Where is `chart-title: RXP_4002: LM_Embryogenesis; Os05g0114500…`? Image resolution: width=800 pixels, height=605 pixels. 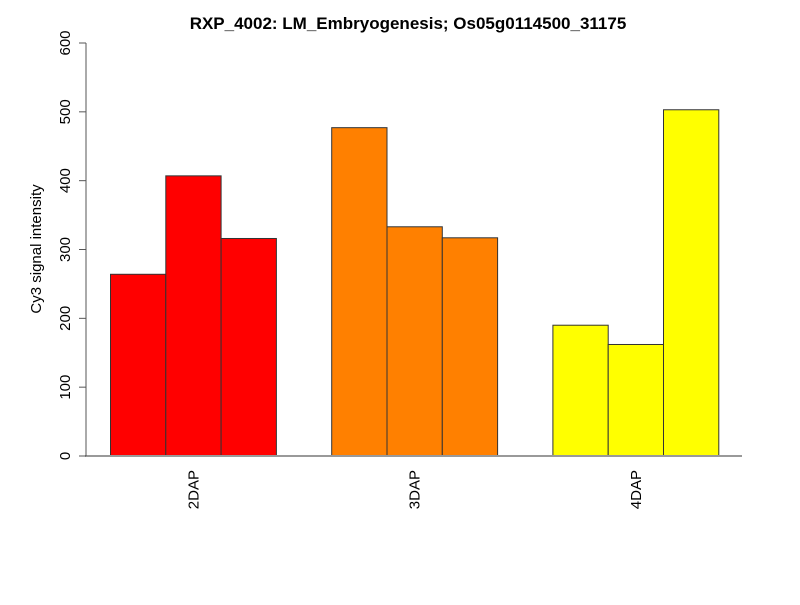
chart-title: RXP_4002: LM_Embryogenesis; Os05g0114500… is located at coordinates (408, 23).